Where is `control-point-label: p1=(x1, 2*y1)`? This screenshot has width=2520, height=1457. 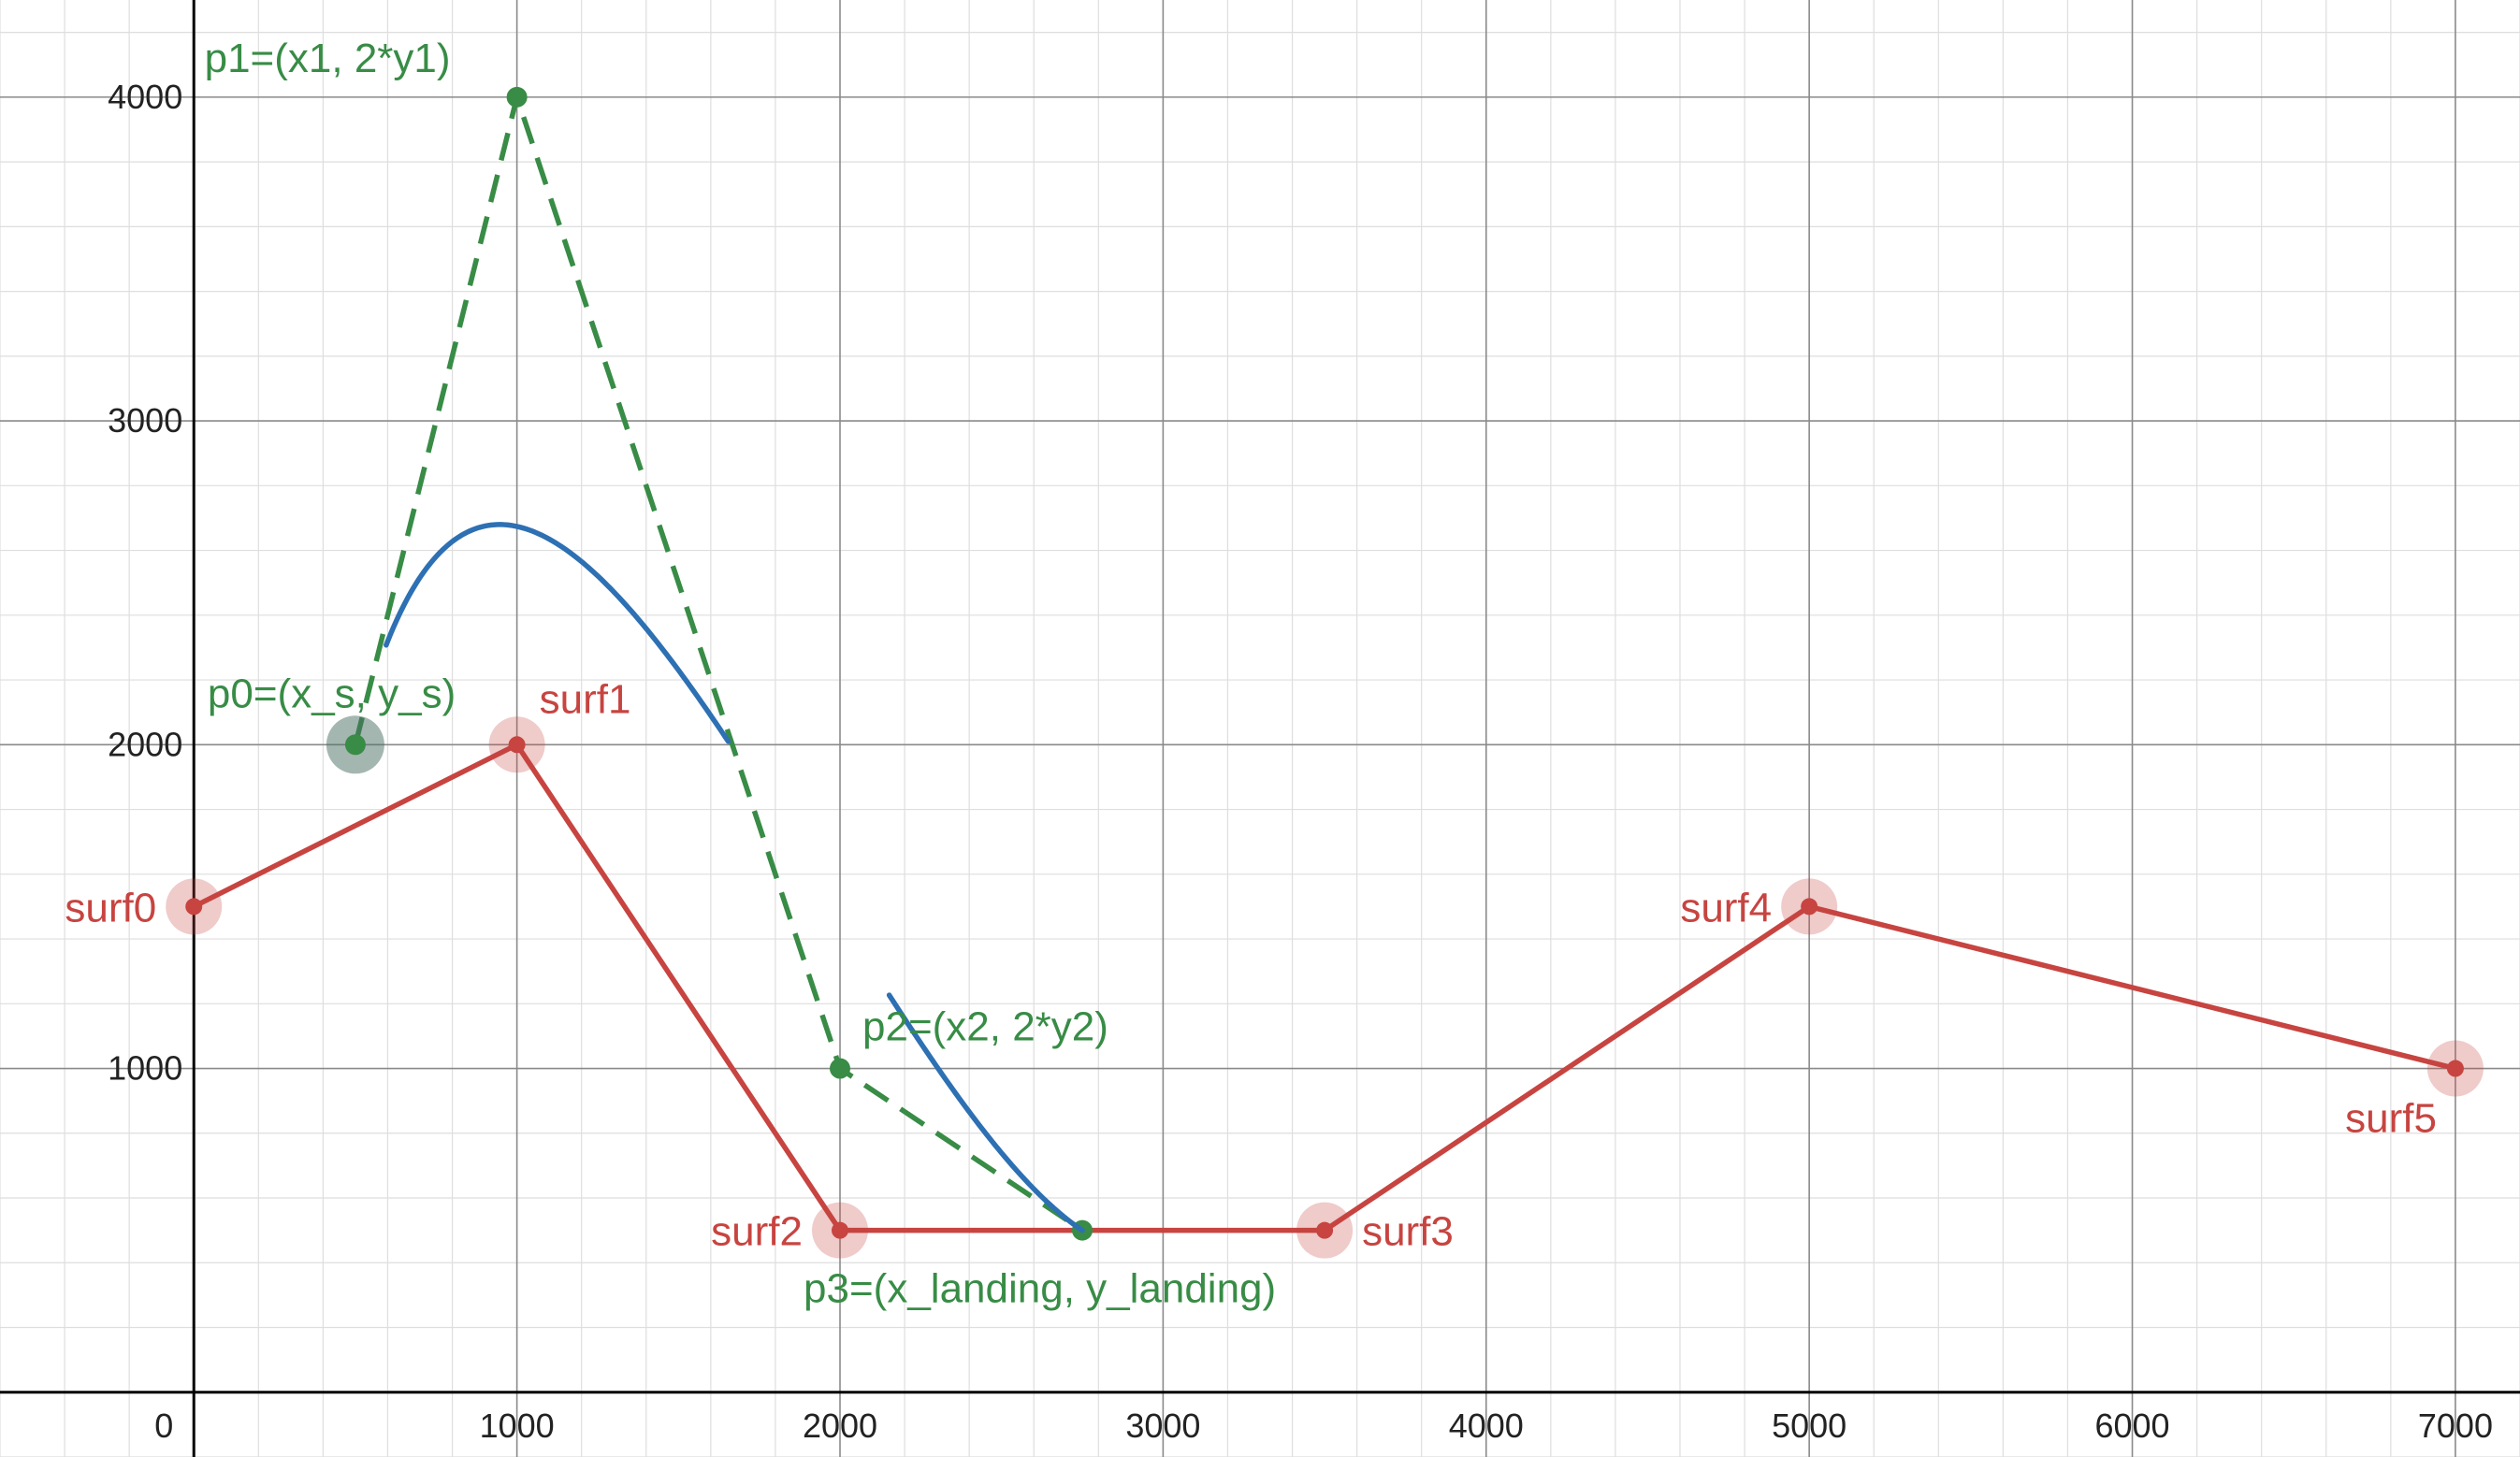
control-point-label: p1=(x1, 2*y1) is located at coordinates (328, 58).